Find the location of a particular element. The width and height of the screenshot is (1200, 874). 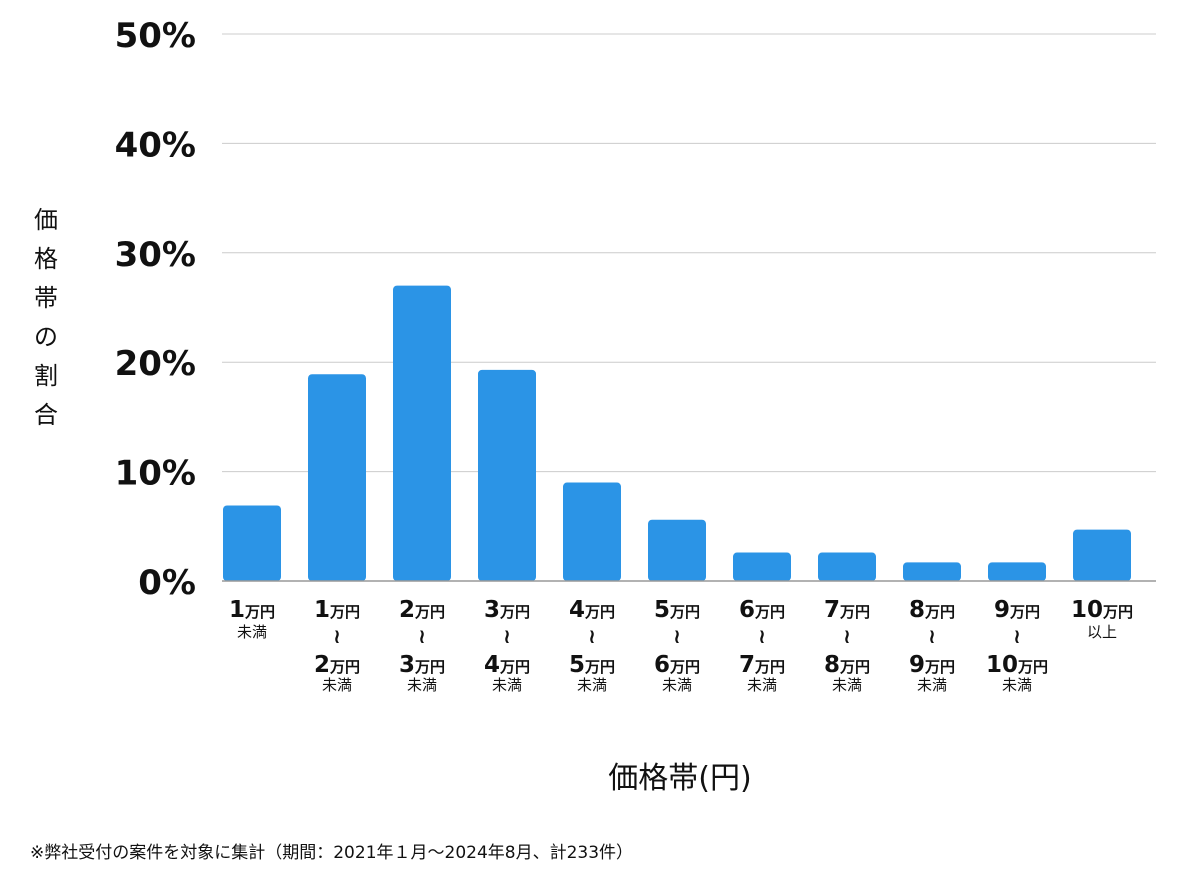

x-tick-label-upper: 10万円 is located at coordinates (1017, 665).